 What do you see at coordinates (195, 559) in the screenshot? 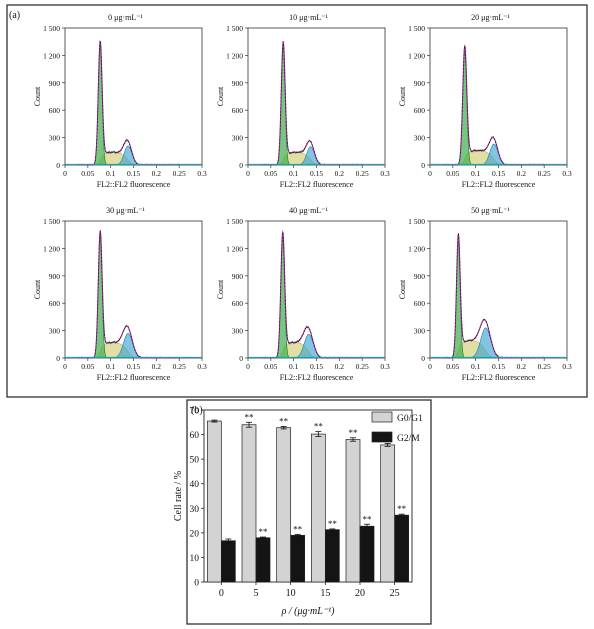
I see `y-tick-label: 10` at bounding box center [195, 559].